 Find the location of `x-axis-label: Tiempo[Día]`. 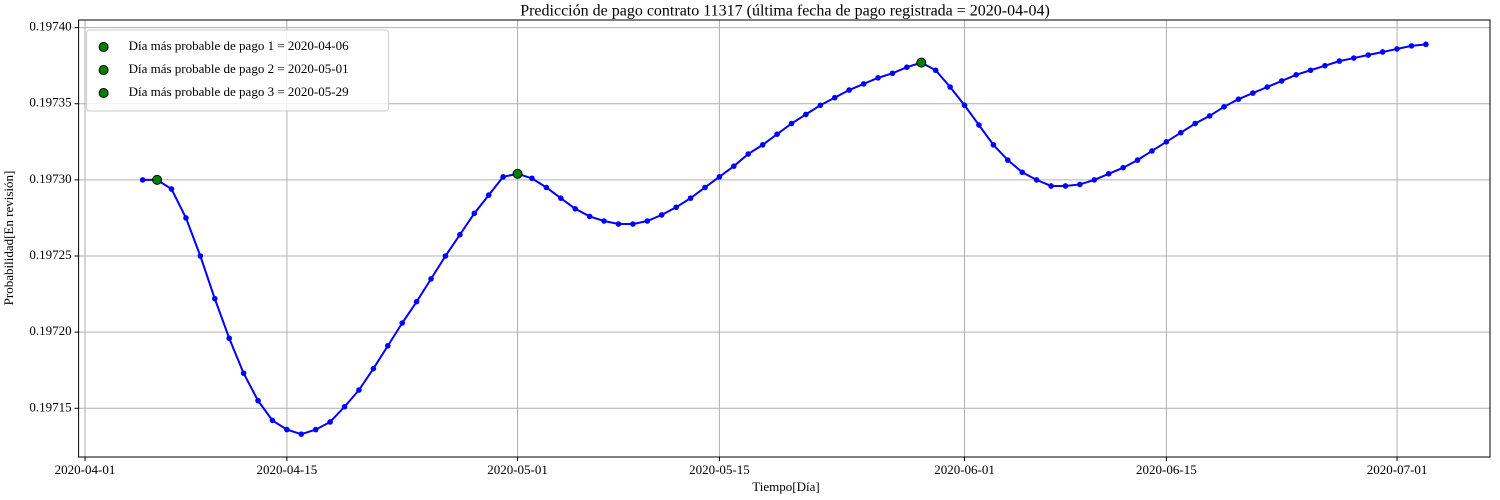

x-axis-label: Tiempo[Día] is located at coordinates (785, 486).